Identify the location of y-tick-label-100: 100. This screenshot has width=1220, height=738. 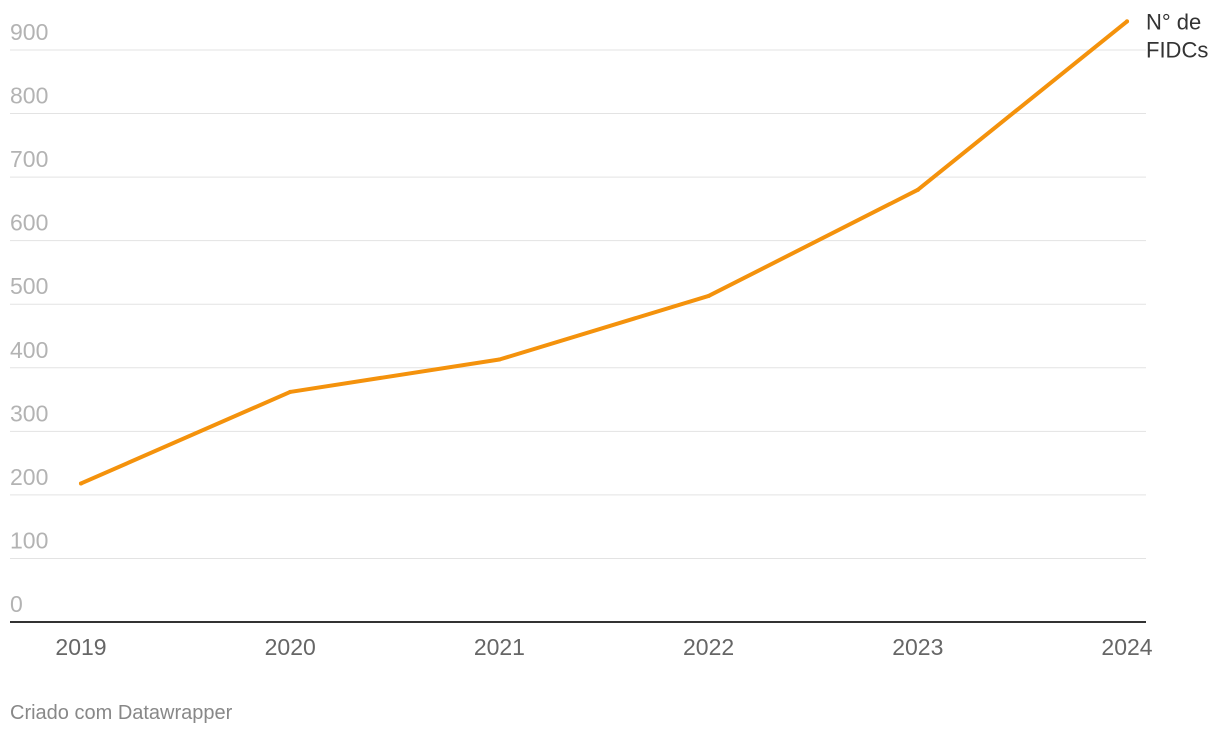
(29, 540).